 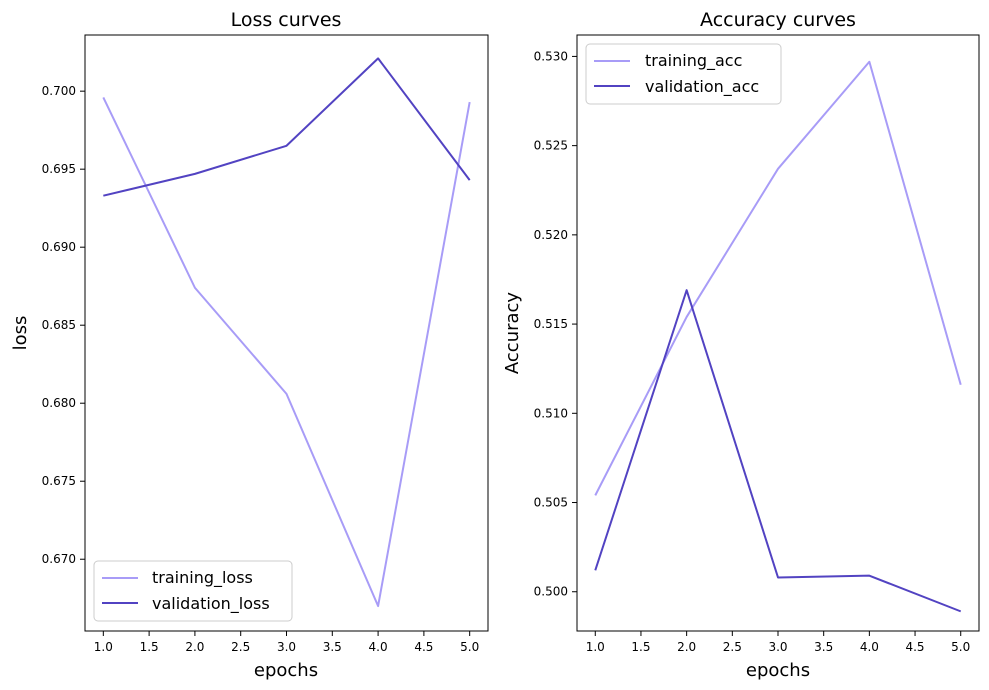 I want to click on loss-y-tick-label: 0.685, so click(x=59, y=325).